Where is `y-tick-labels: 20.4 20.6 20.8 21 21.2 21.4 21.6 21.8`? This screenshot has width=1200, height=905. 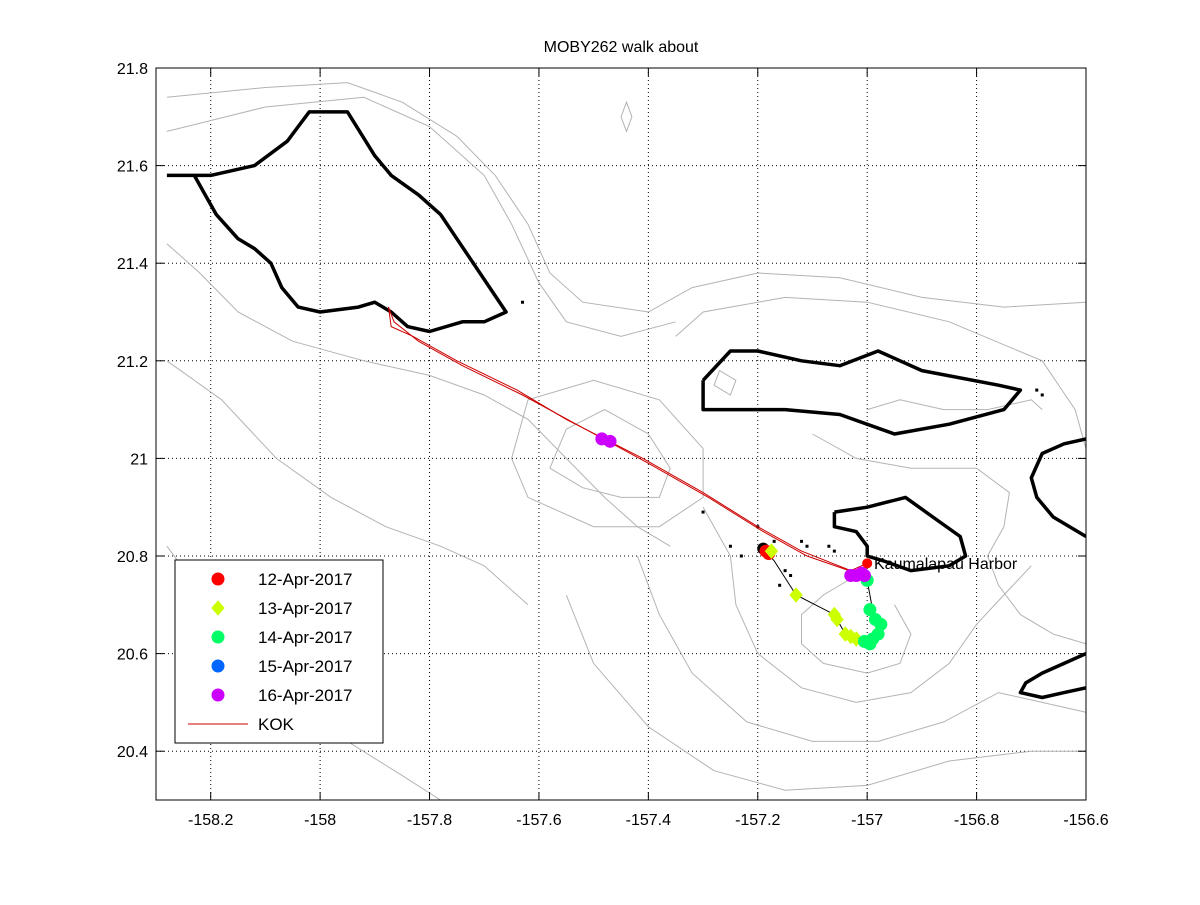
y-tick-labels: 20.4 20.6 20.8 21 21.2 21.4 21.6 21.8 is located at coordinates (132, 411).